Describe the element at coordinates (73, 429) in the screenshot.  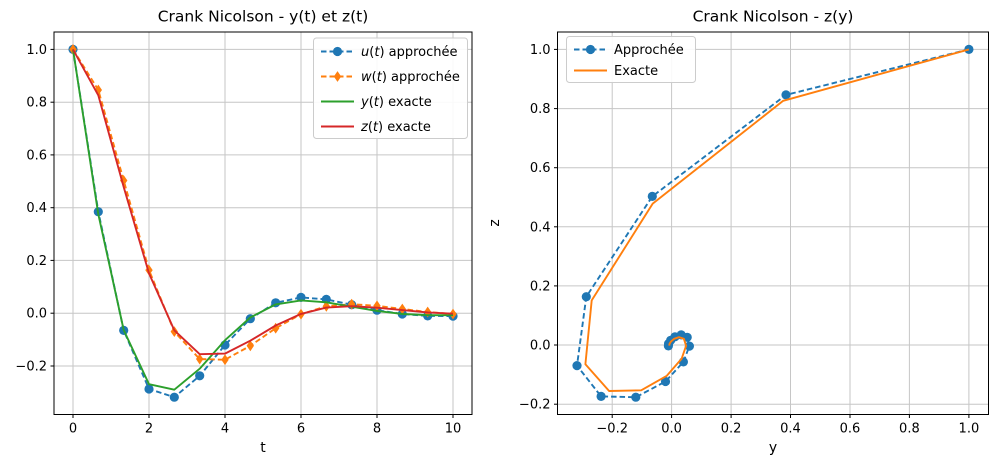
I see `x-tick-label: 0` at that location.